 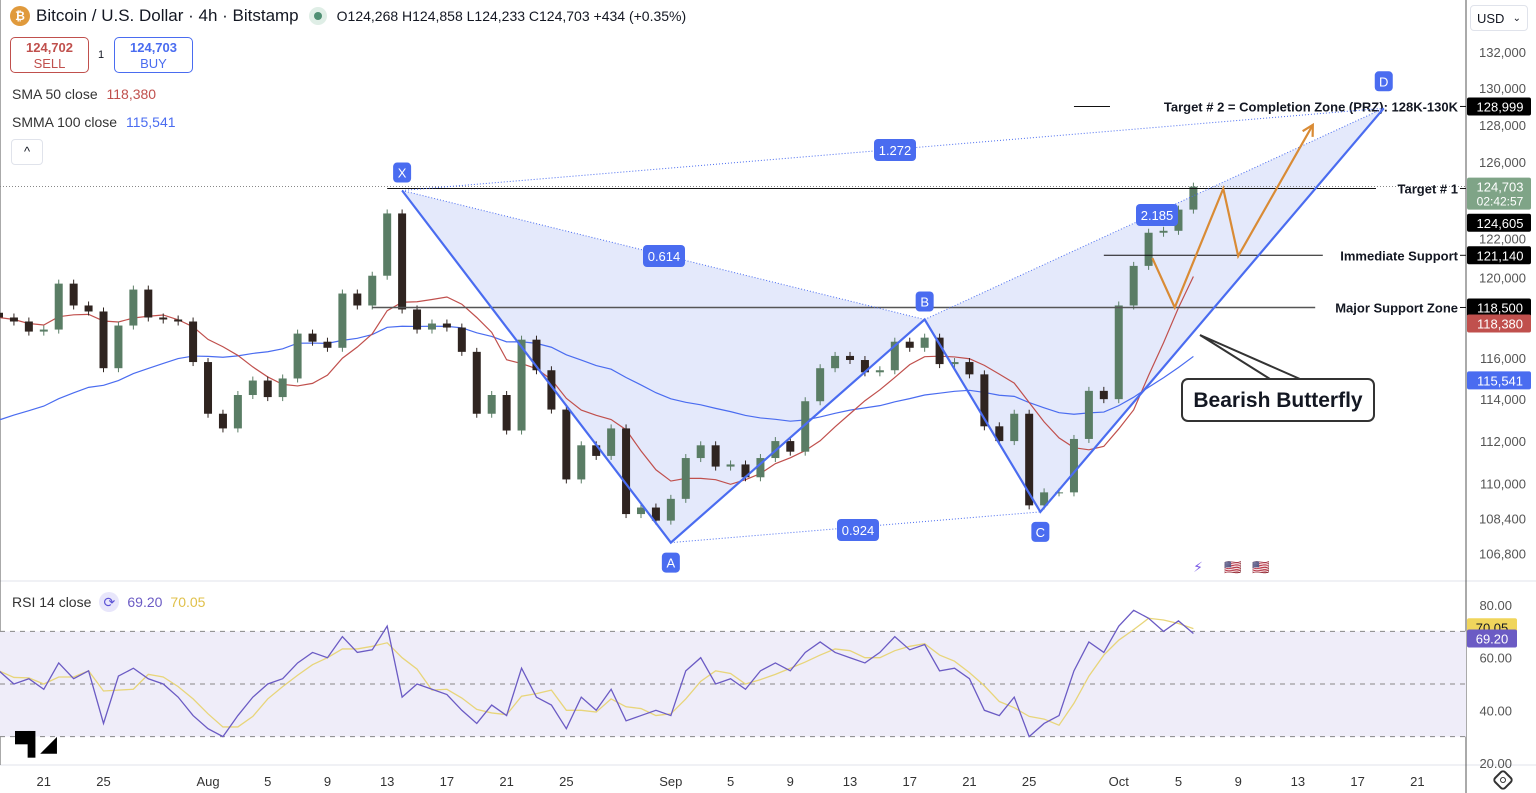 I want to click on sell-button: 124,702 SELL, so click(x=49, y=55).